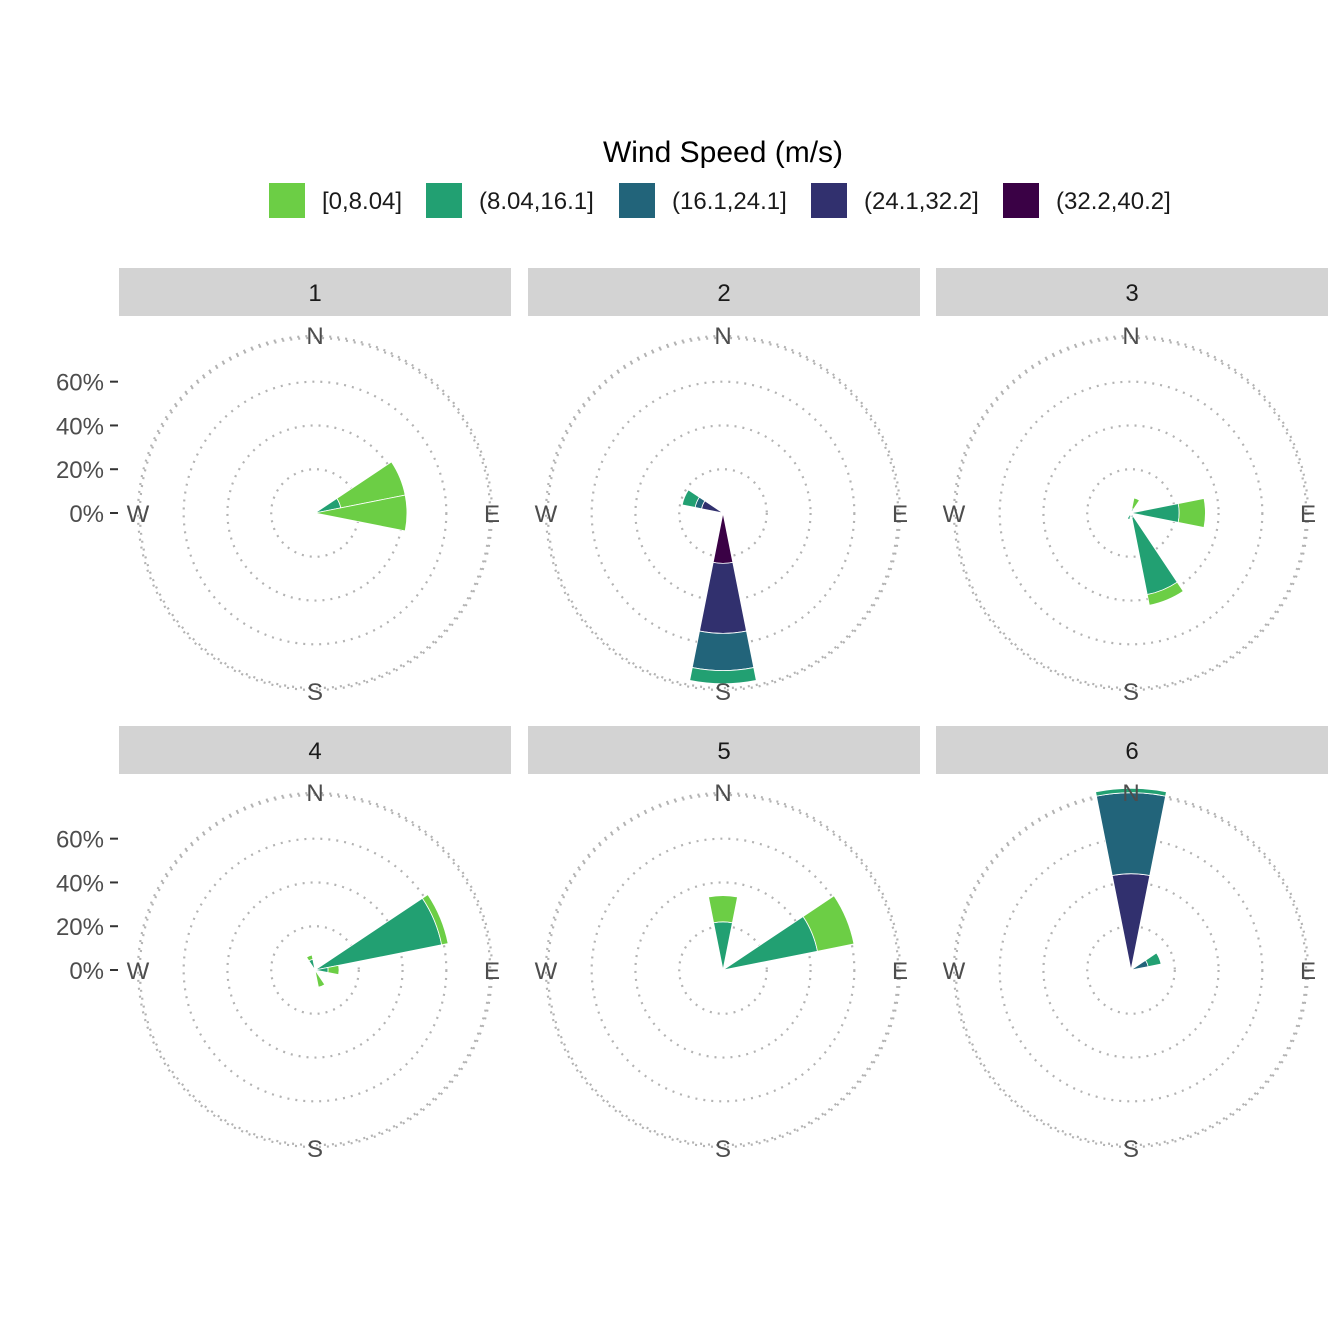  I want to click on facet-panel: 4 N E S W 0% 20% 40% 60%, so click(283, 944).